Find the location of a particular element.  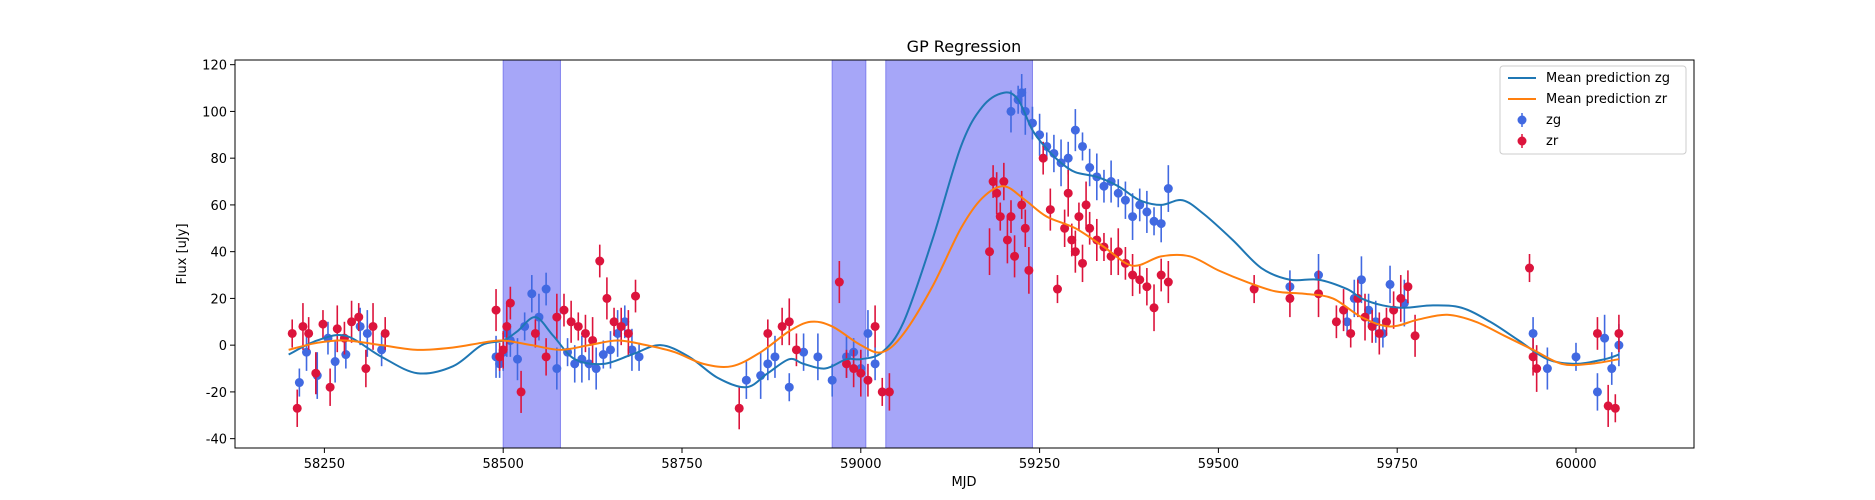

legend-swatch-zr is located at coordinates (1522, 141).